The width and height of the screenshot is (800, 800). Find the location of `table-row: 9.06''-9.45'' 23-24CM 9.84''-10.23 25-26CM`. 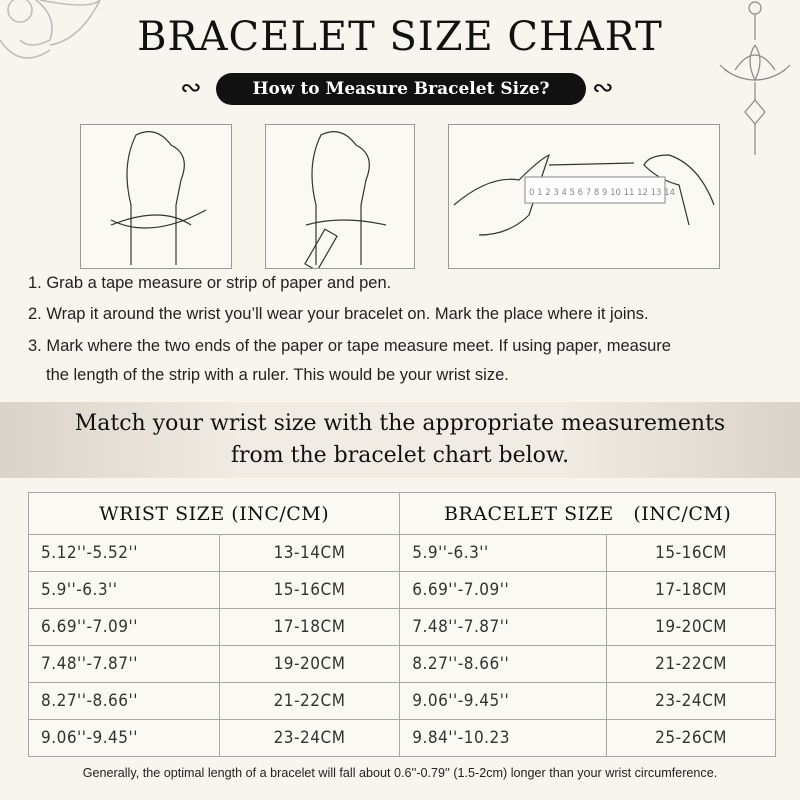

table-row: 9.06''-9.45'' 23-24CM 9.84''-10.23 25-26CM is located at coordinates (402, 738).